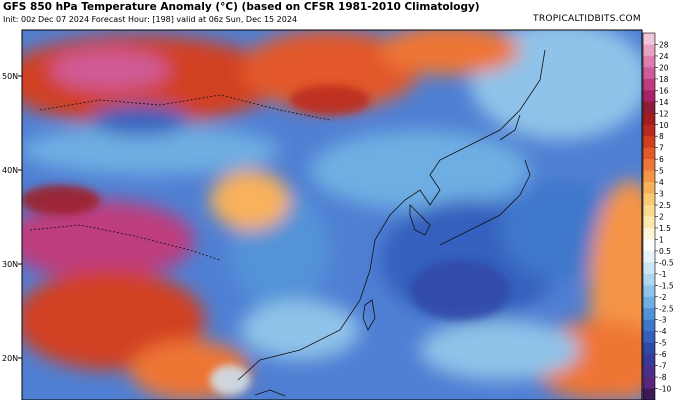 The width and height of the screenshot is (678, 400). Describe the element at coordinates (587, 19) in the screenshot. I see `site-name: TROPICALTIDBITS.COM` at that location.